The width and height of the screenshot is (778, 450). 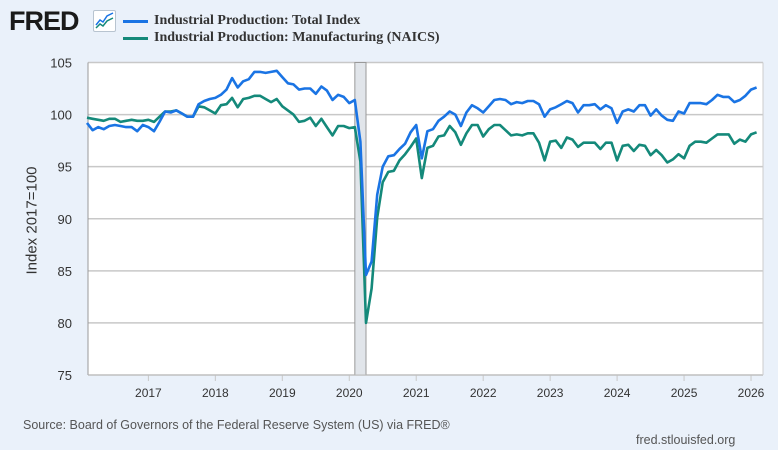 I want to click on x-tick-label: 2021, so click(x=416, y=393).